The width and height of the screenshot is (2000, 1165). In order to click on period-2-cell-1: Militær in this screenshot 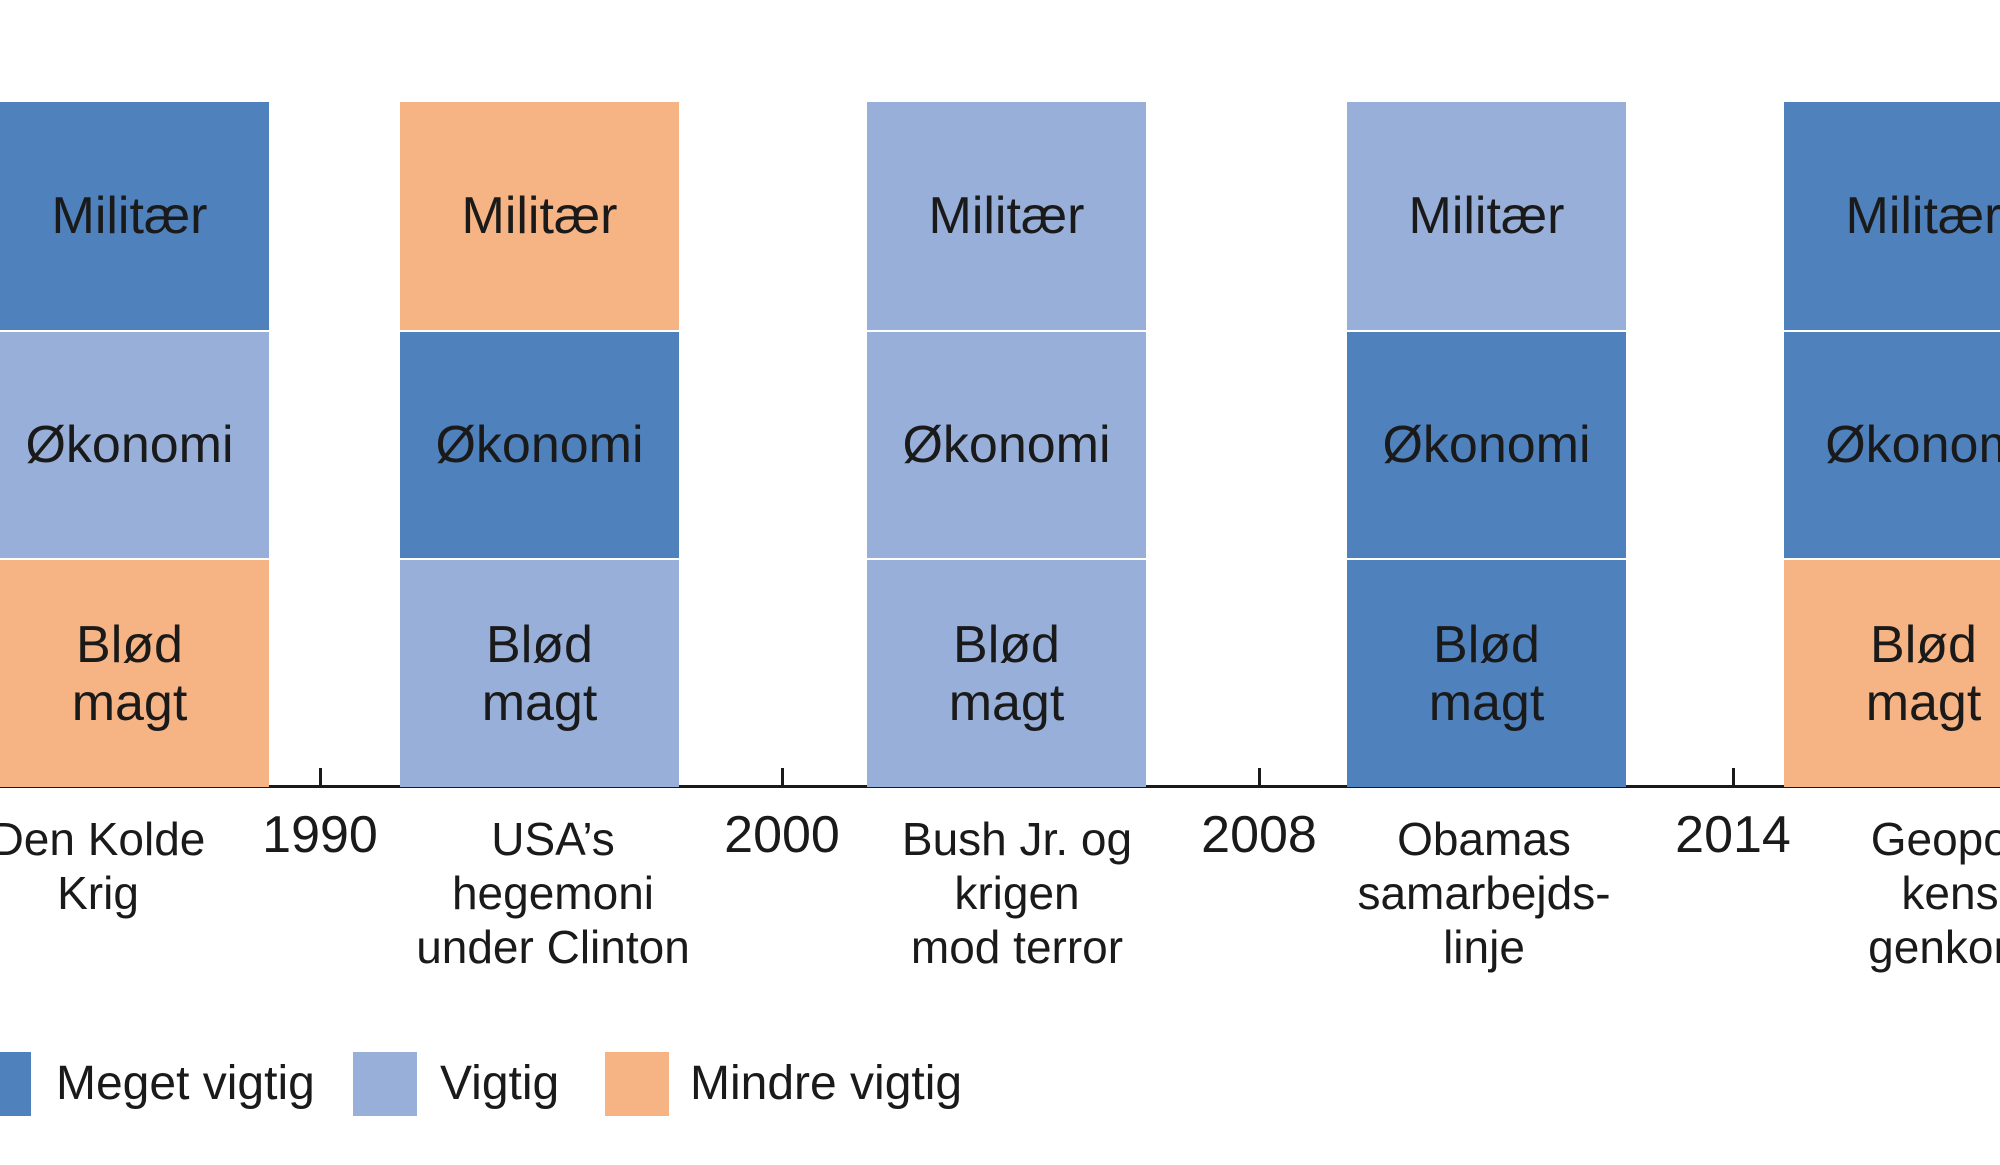, I will do `click(539, 216)`.